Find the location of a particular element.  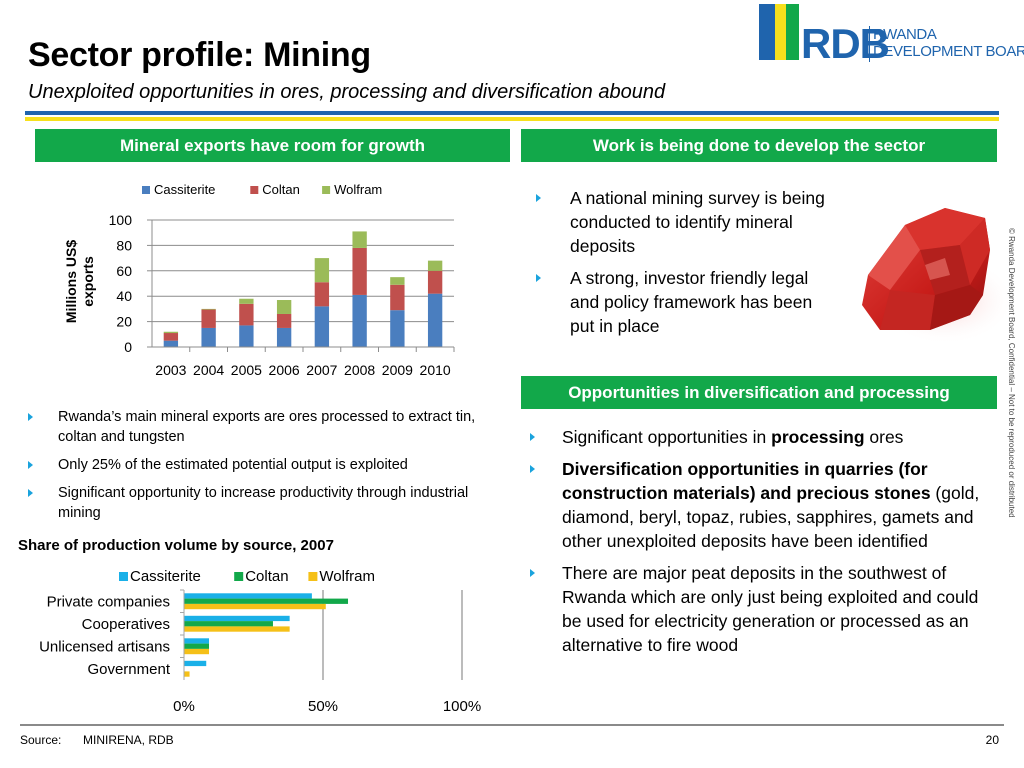

chart1-ytick-label: 20 is located at coordinates (124, 322).